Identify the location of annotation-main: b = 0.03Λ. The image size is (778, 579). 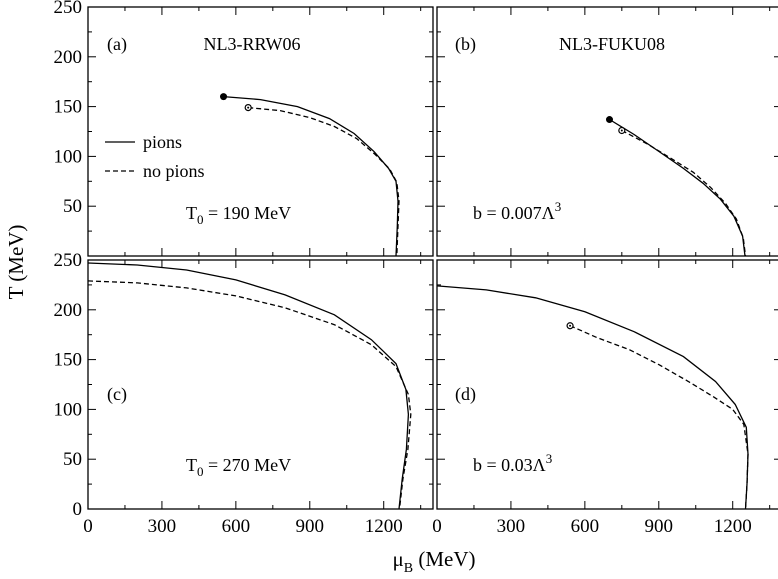
(509, 465).